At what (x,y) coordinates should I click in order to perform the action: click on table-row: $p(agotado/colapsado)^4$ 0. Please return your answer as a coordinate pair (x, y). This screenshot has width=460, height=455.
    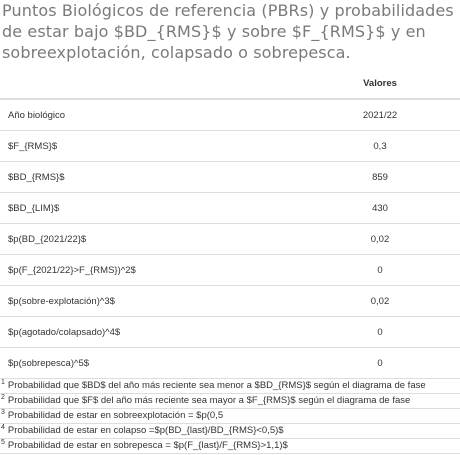
    Looking at the image, I should click on (230, 332).